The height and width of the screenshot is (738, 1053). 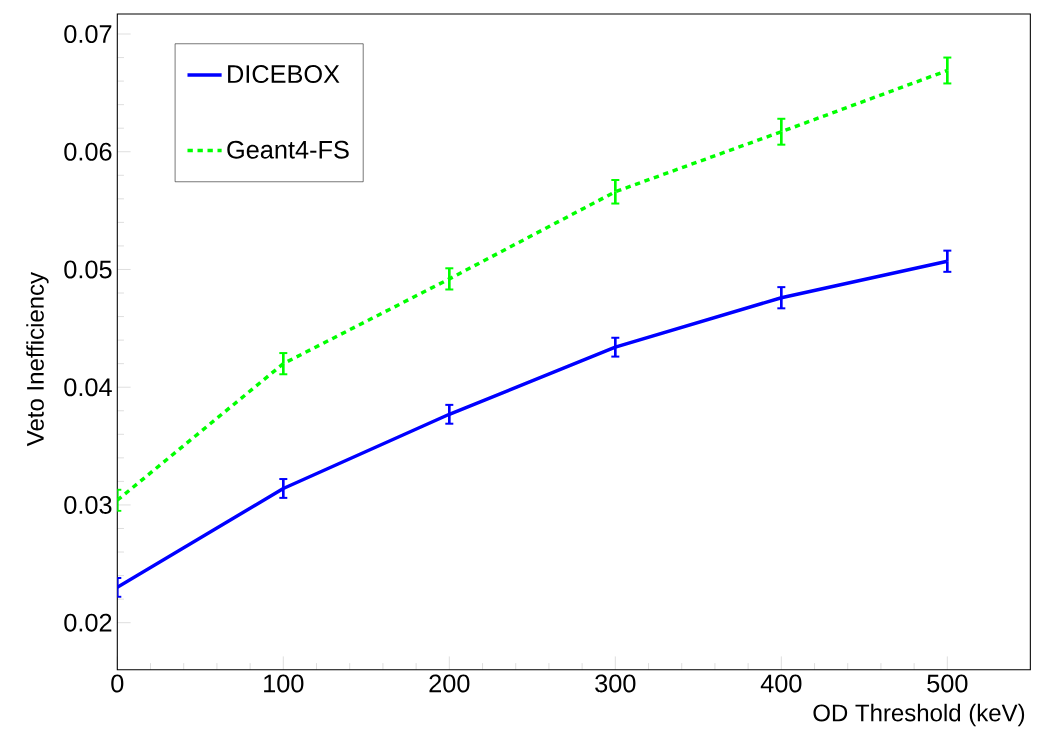 I want to click on x-tick-label: 200, so click(x=449, y=683).